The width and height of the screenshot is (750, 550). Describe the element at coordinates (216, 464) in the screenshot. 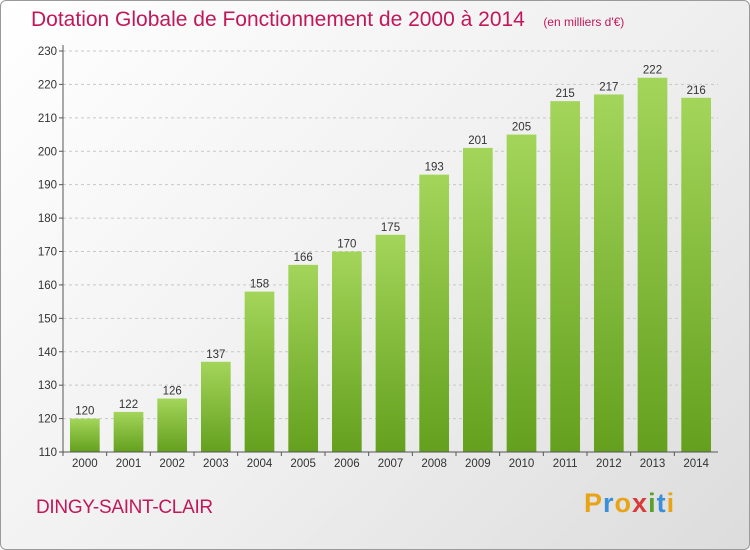

I see `x-tick-label: 2003` at that location.